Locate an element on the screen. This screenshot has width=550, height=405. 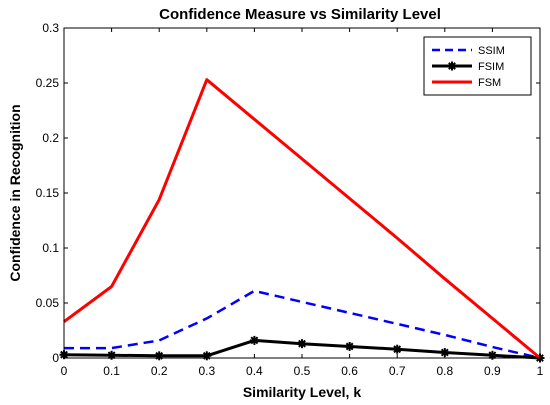
x-tick-label: 0.2 is located at coordinates (159, 371).